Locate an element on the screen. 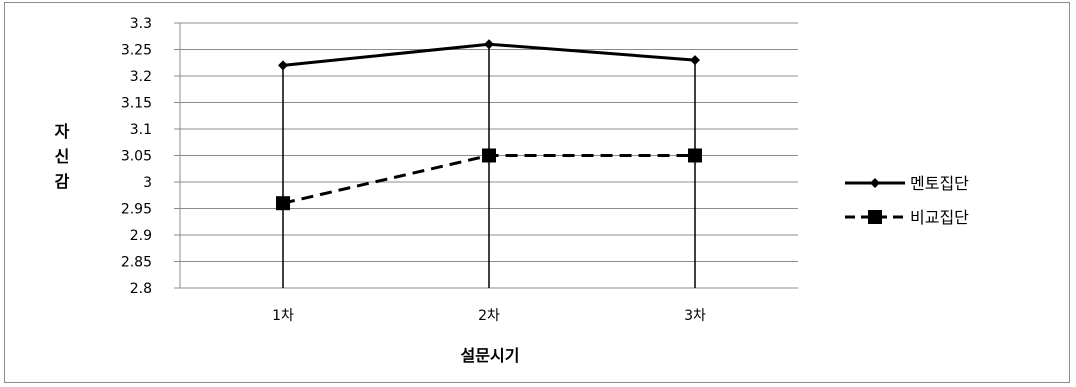 The height and width of the screenshot is (387, 1076). x-tick-labels: 1차 2차 3차 is located at coordinates (489, 316).